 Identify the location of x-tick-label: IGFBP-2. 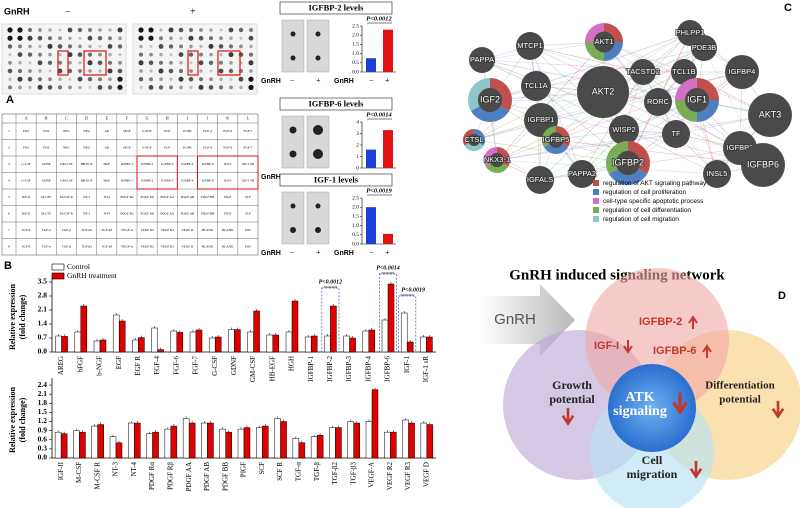
(330, 369).